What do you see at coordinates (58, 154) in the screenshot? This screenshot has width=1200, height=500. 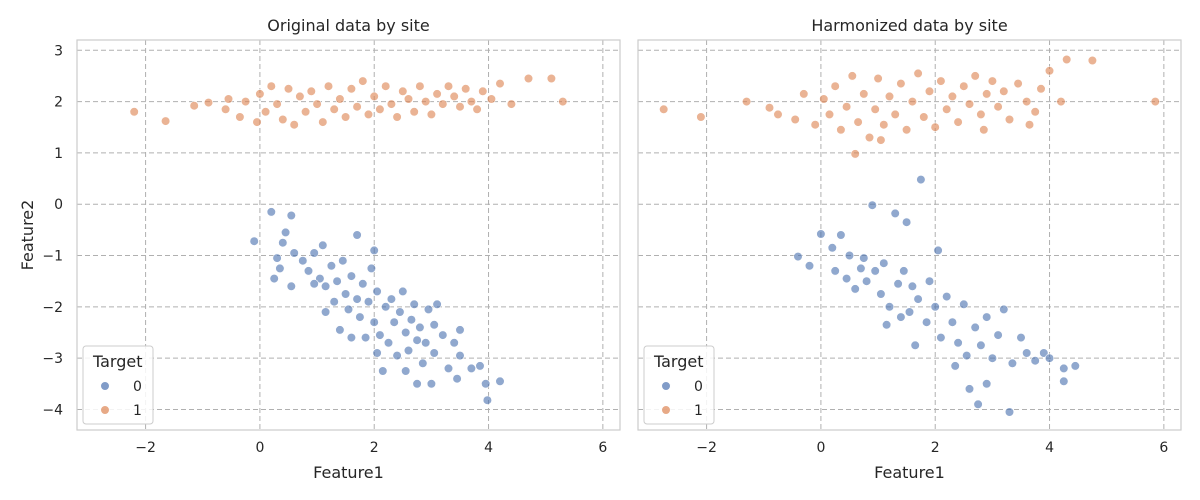 I see `y-tick-label: 1` at bounding box center [58, 154].